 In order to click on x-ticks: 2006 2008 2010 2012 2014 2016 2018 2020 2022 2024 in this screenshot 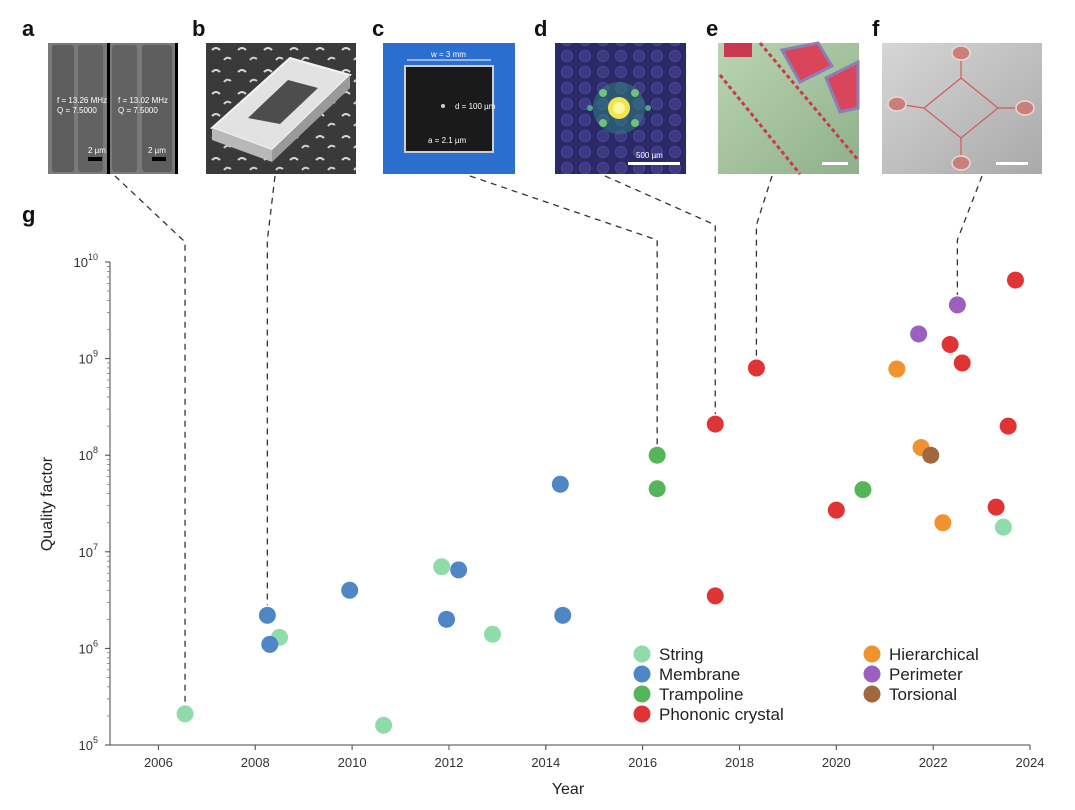, I will do `click(594, 757)`.